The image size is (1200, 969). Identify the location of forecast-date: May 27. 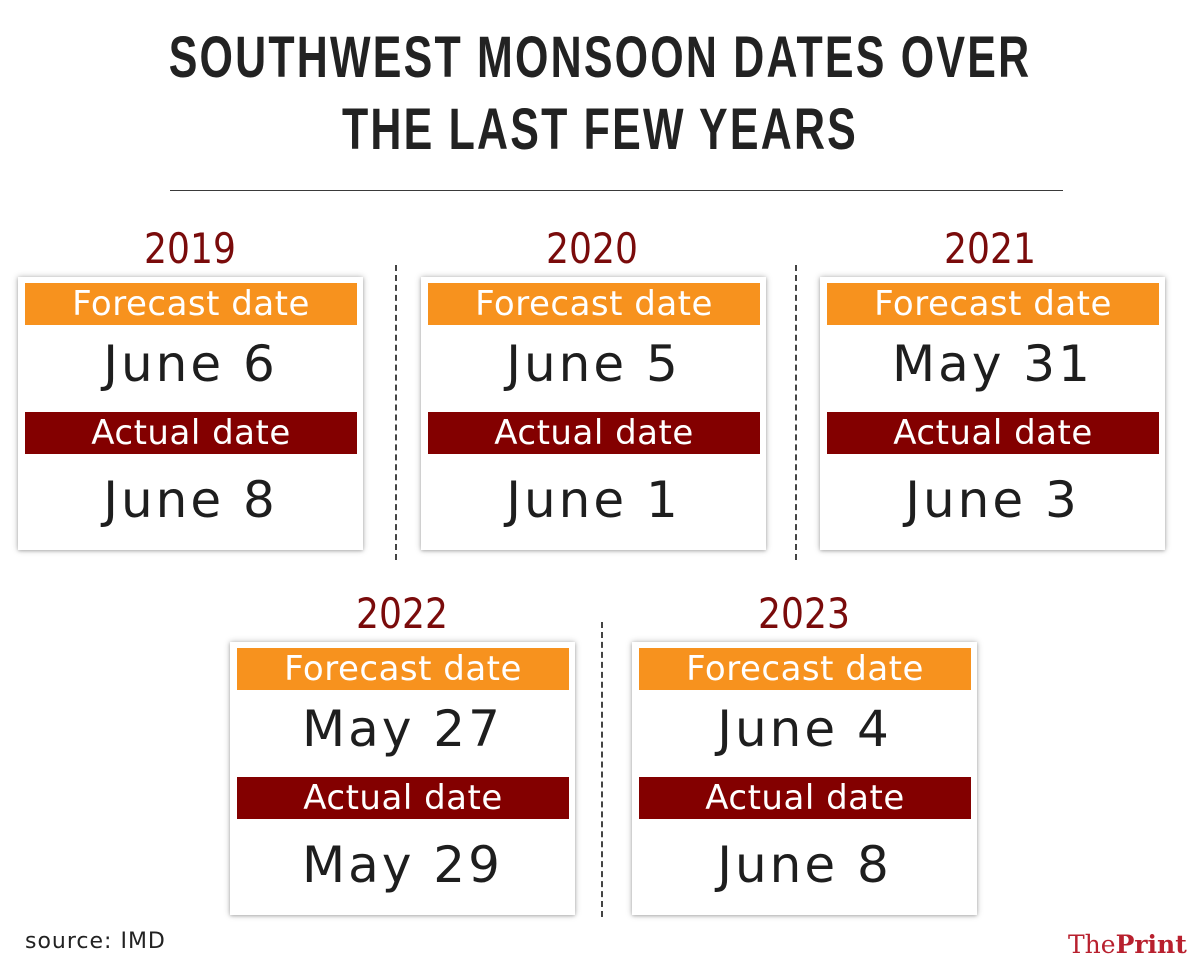
(402, 729).